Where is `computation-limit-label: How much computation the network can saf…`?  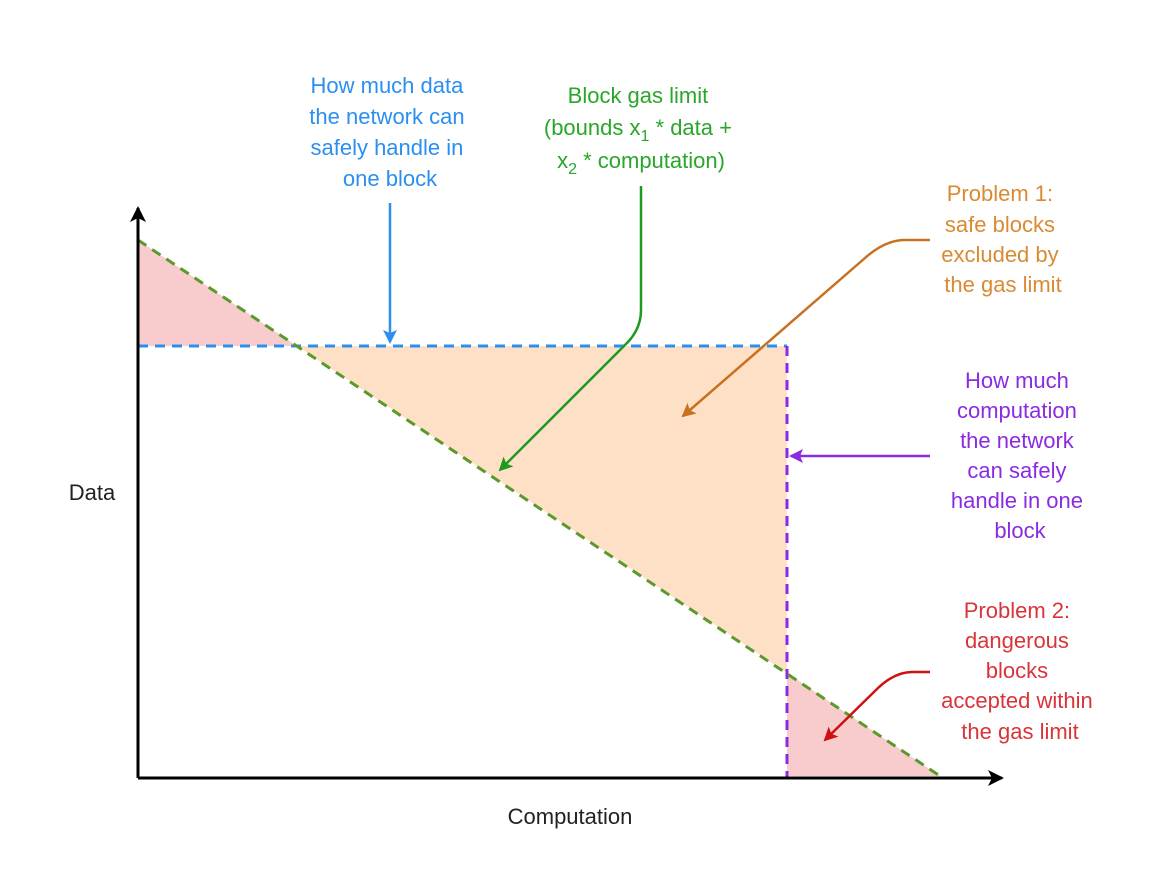 computation-limit-label: How much computation the network can saf… is located at coordinates (1020, 455).